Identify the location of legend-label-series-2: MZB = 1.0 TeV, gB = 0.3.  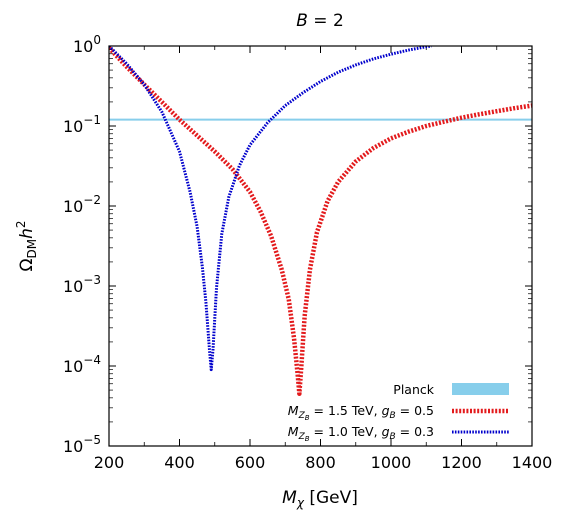
(361, 433).